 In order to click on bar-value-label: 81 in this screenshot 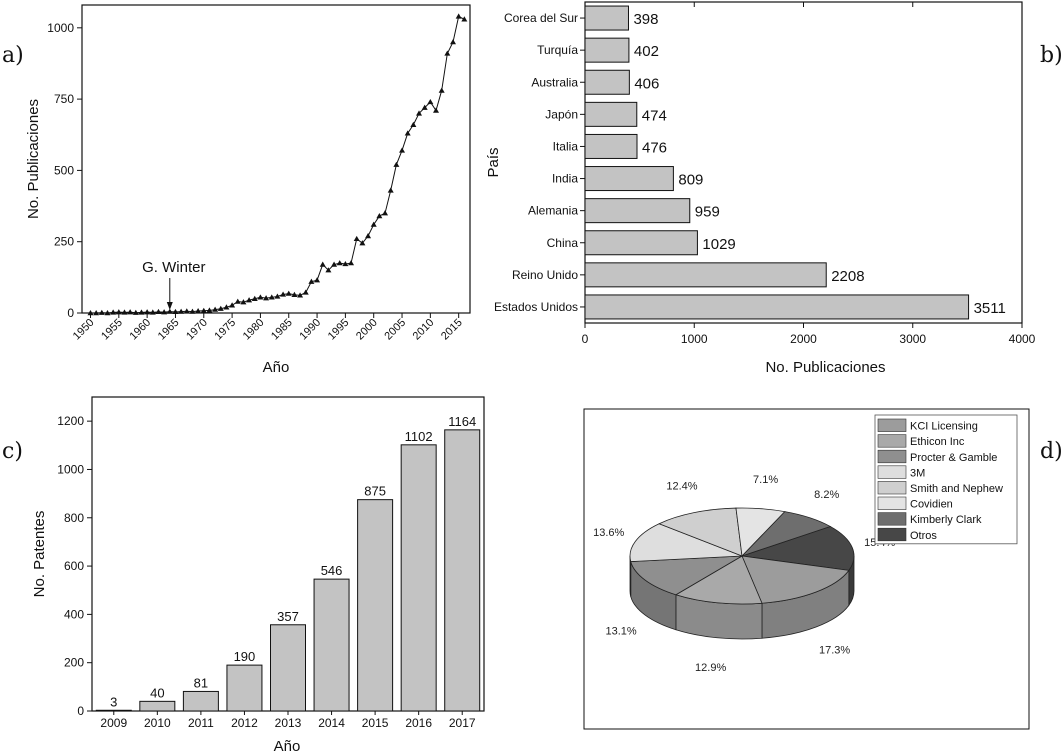, I will do `click(201, 682)`.